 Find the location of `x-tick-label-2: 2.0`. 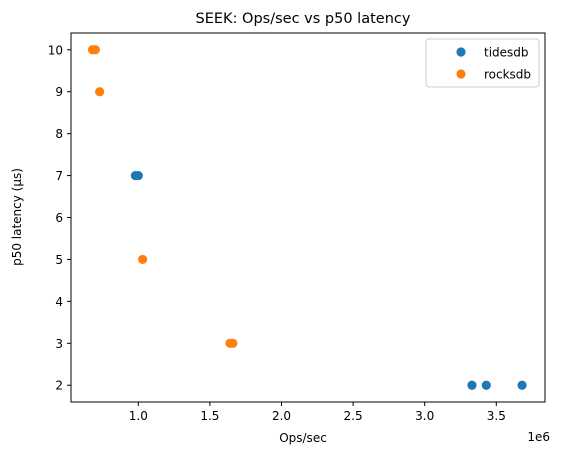

x-tick-label-2: 2.0 is located at coordinates (281, 416).